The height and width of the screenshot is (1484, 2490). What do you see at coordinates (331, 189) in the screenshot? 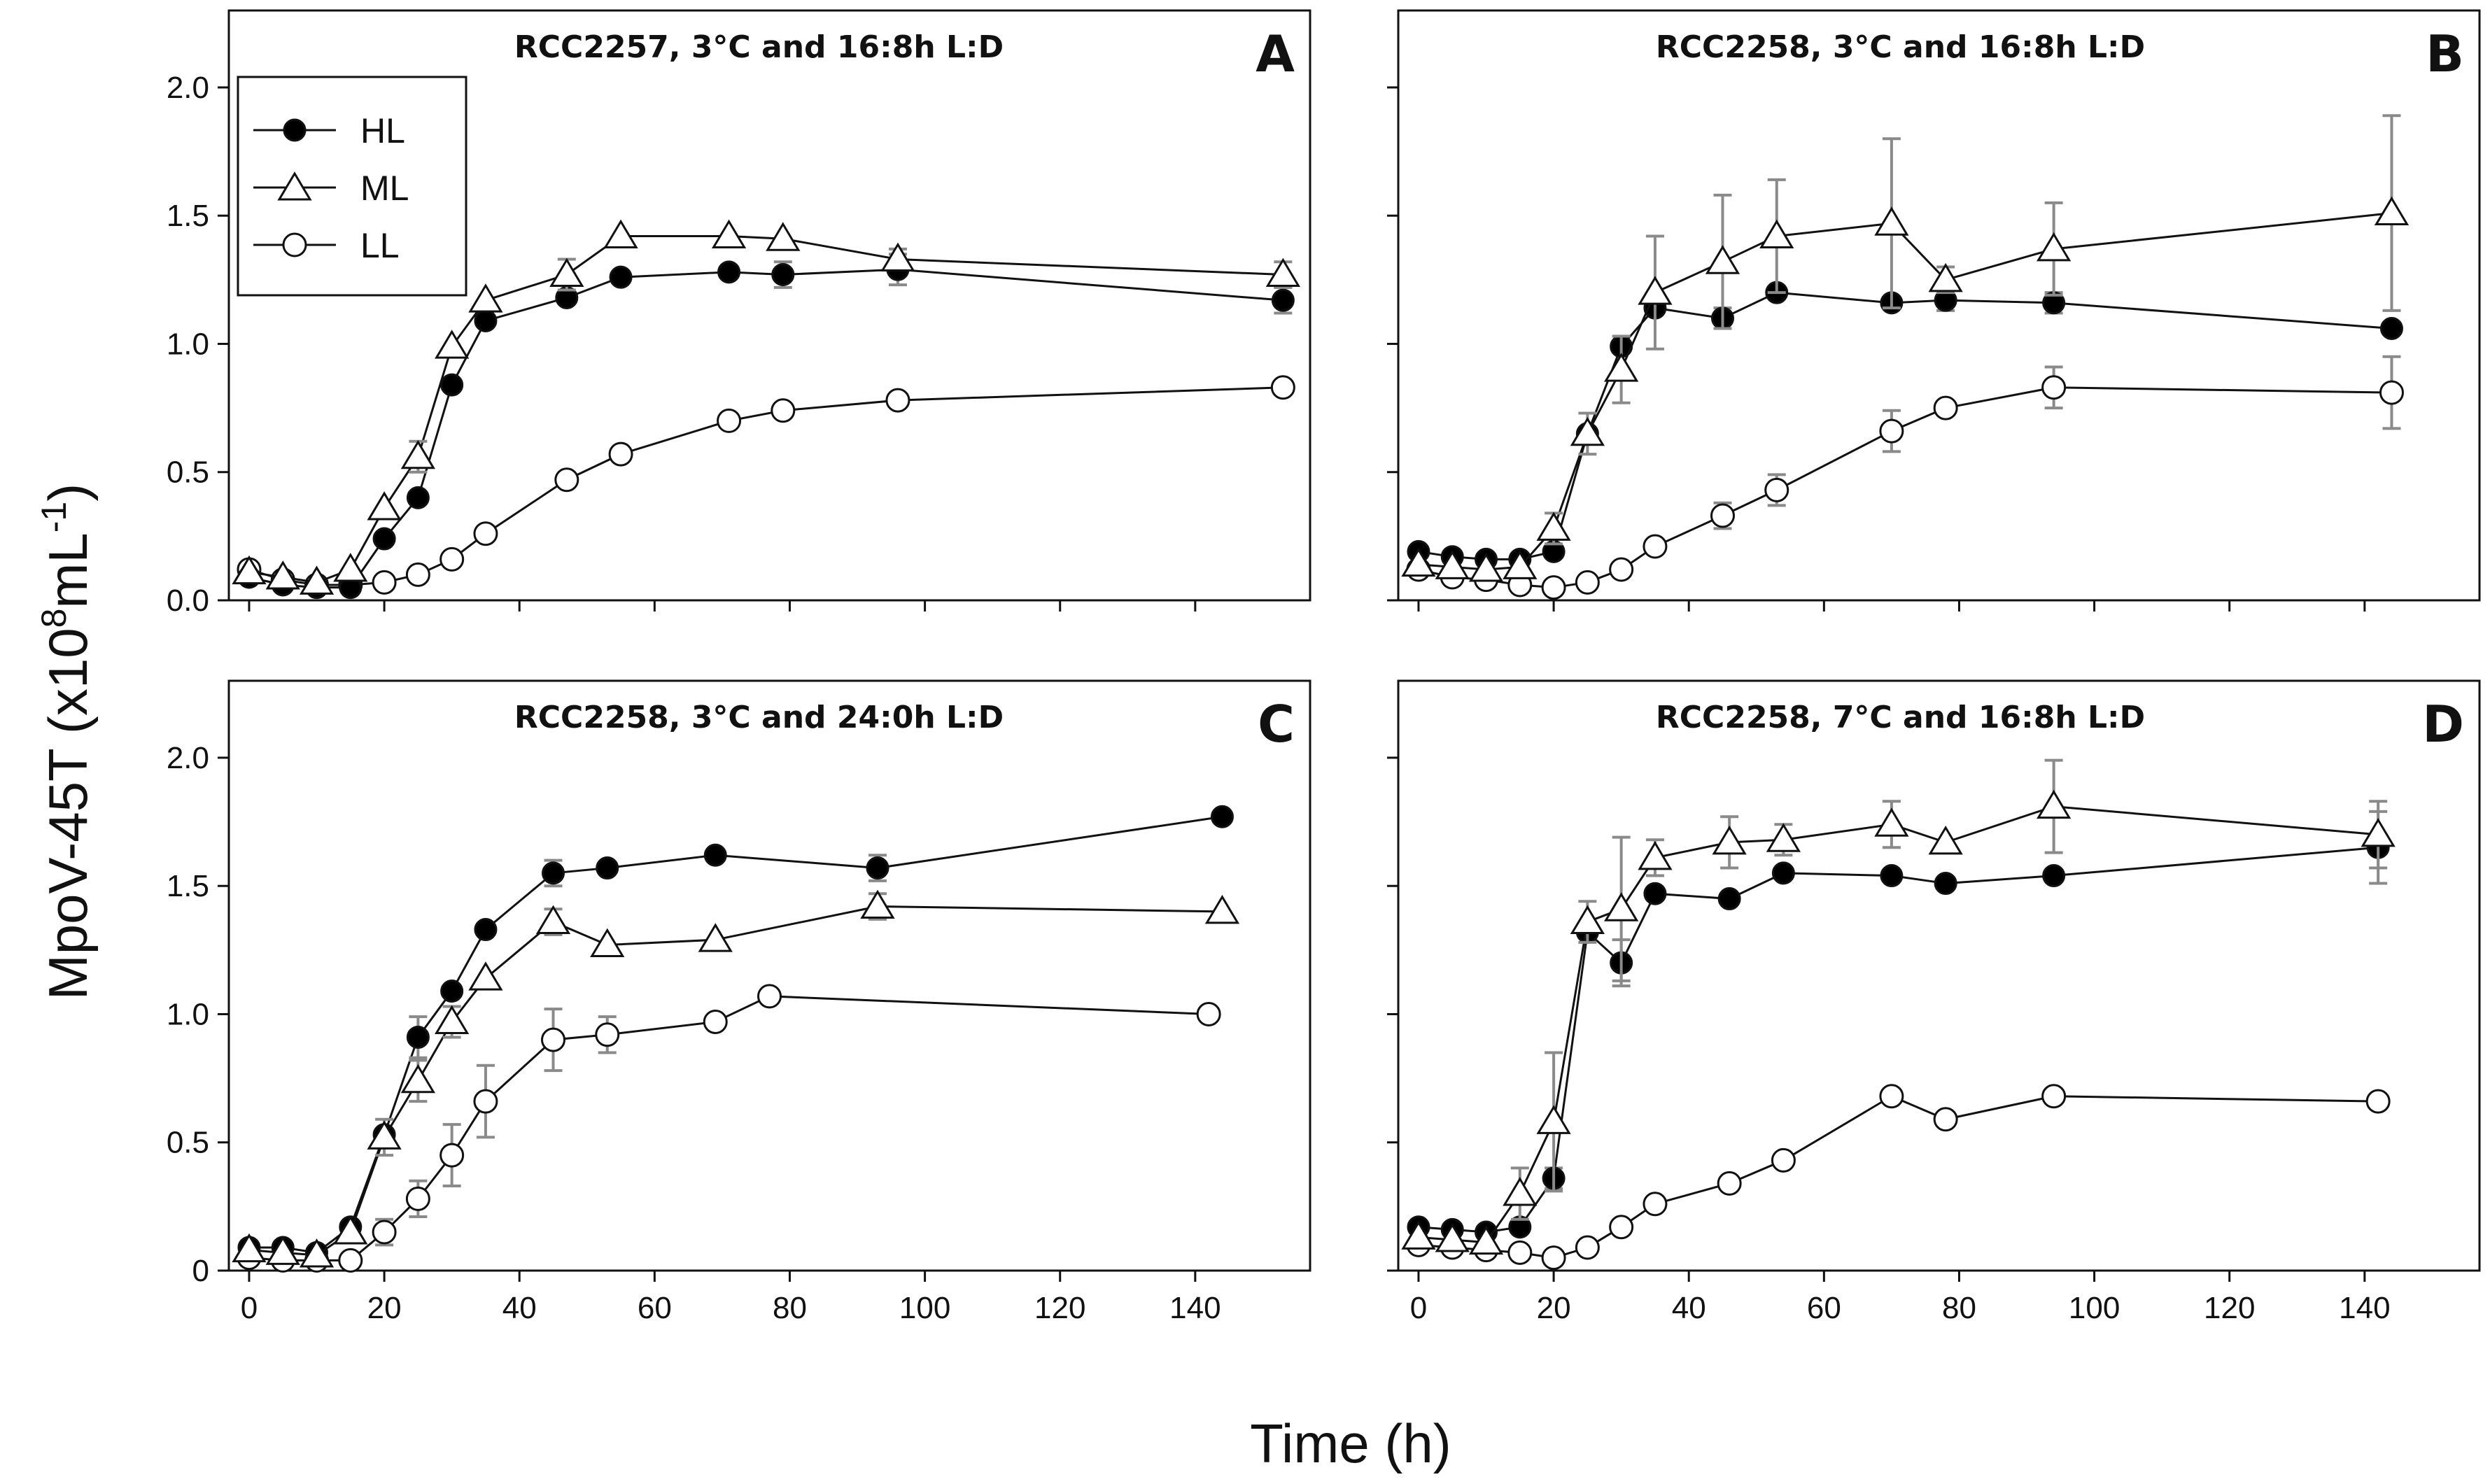
I see `legend-item-ml: ML` at bounding box center [331, 189].